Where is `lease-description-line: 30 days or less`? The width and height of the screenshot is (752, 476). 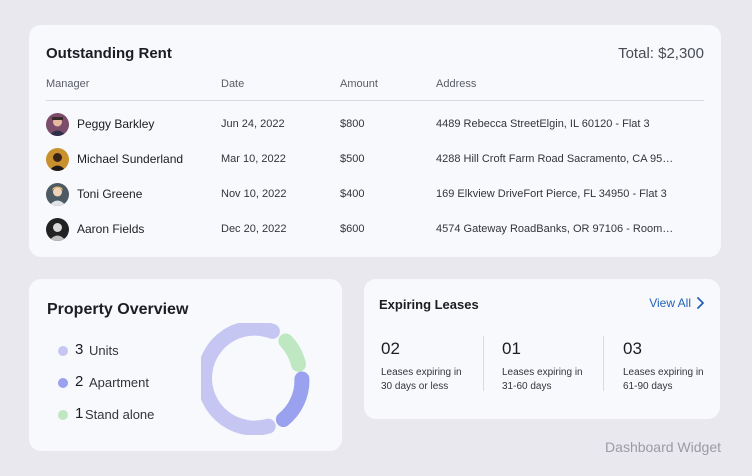
lease-description-line: 30 days or less is located at coordinates (415, 386).